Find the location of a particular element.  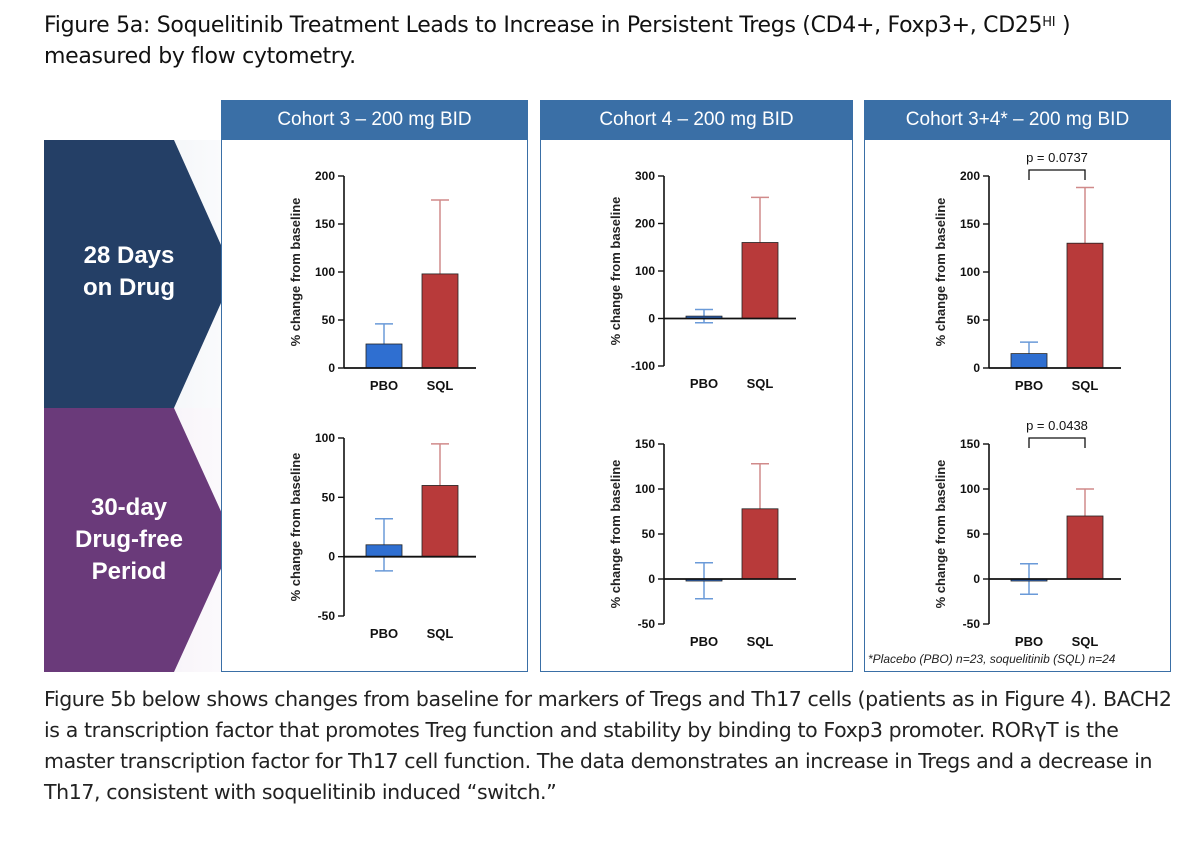

figure-title-superscript: HI is located at coordinates (1049, 22).